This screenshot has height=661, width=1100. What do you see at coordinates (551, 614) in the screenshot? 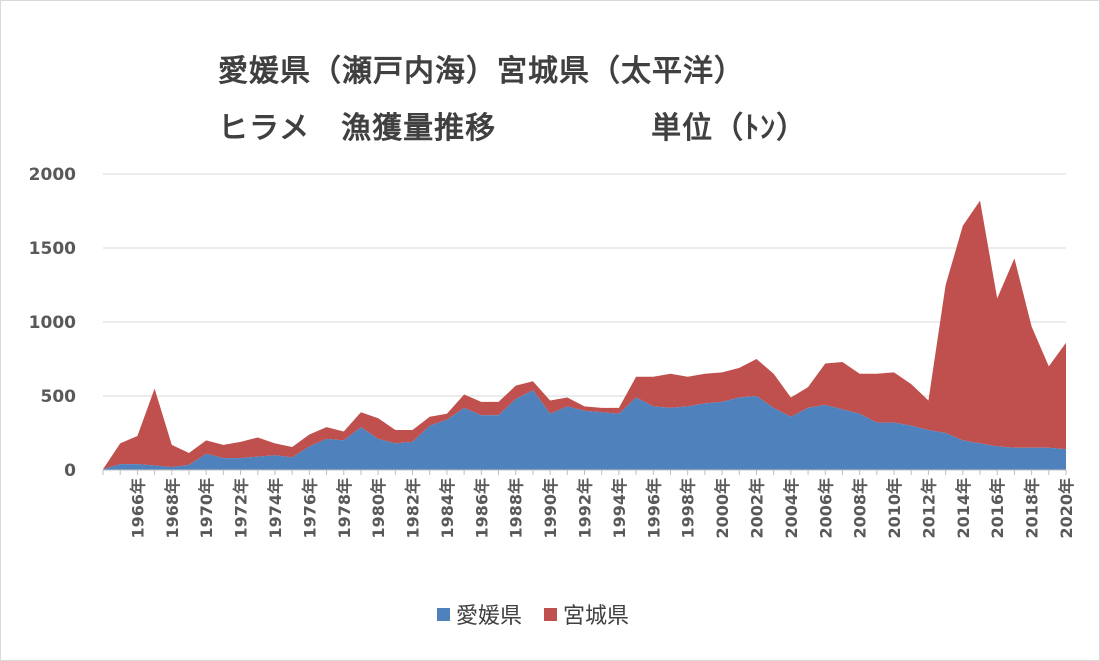
I see `legend-swatch-miyagi` at bounding box center [551, 614].